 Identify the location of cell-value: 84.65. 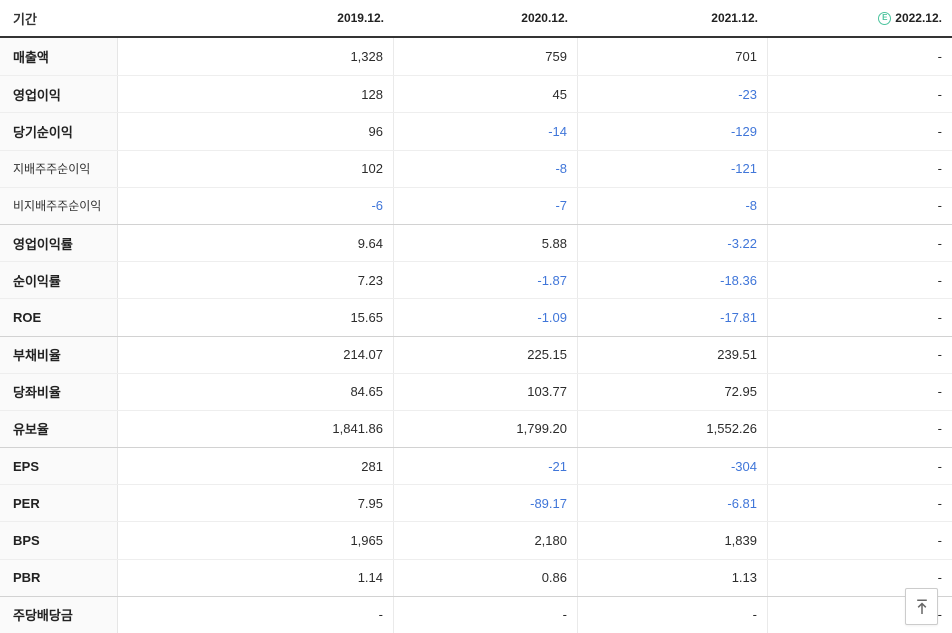
(256, 391).